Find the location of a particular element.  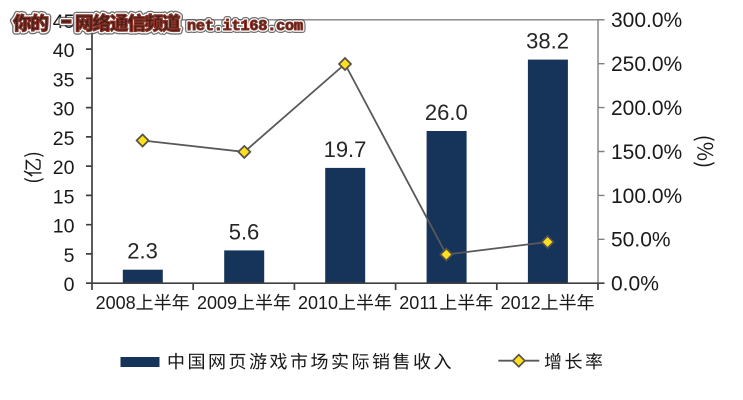

svg-text: 10 is located at coordinates (64, 227).